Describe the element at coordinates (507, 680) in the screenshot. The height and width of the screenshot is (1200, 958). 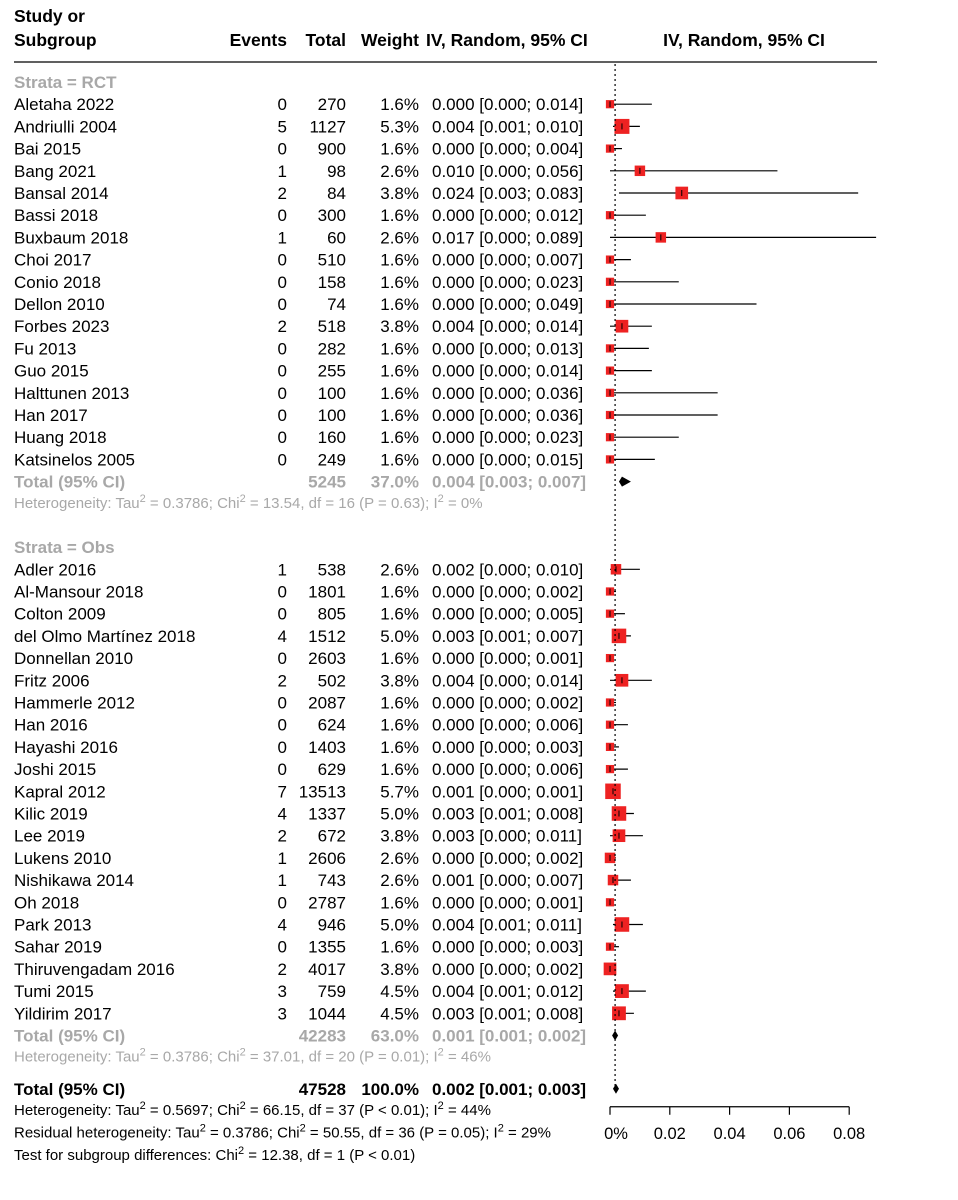
I see `ci-value: 0.004 [0.000; 0.014]` at that location.